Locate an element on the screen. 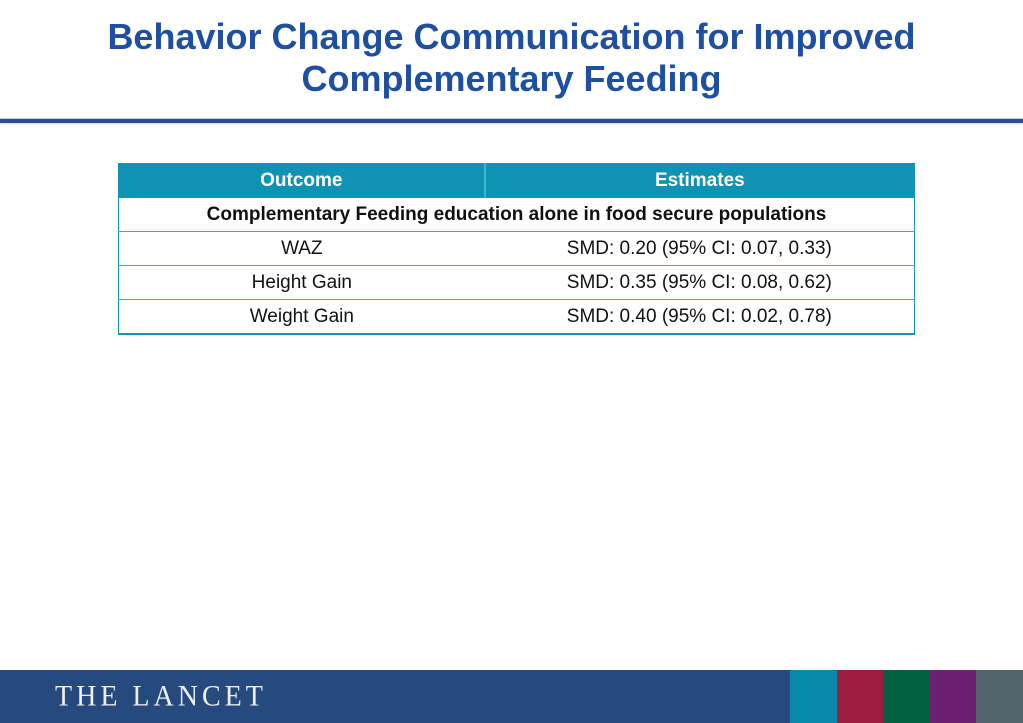 The width and height of the screenshot is (1023, 723). table-header-row: Outcome Estimates is located at coordinates (516, 180).